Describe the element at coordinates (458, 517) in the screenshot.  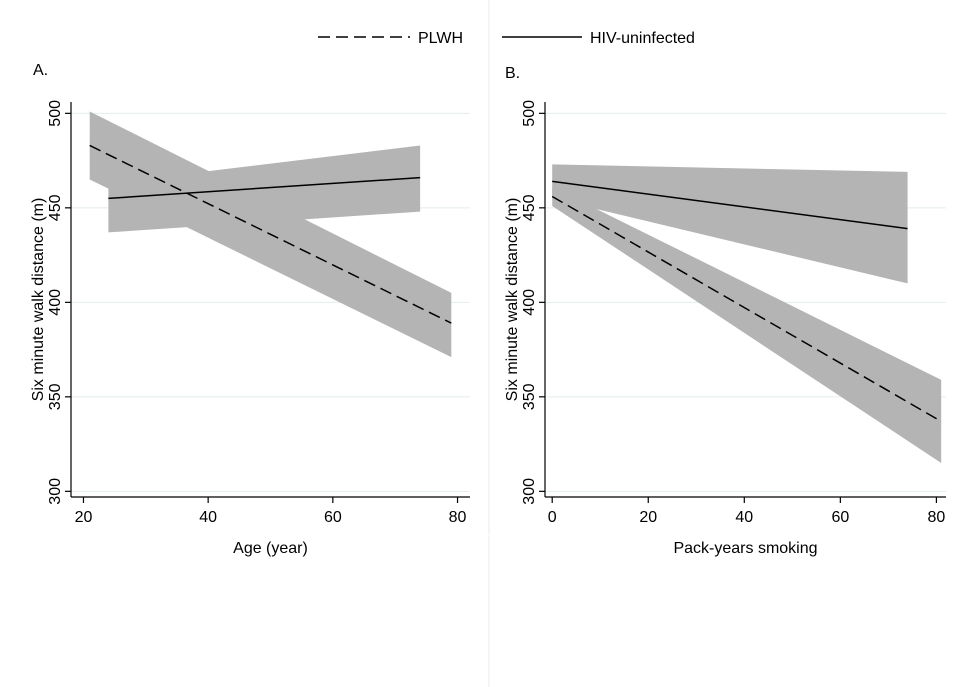
I see `x-tick-label-3: 80` at that location.